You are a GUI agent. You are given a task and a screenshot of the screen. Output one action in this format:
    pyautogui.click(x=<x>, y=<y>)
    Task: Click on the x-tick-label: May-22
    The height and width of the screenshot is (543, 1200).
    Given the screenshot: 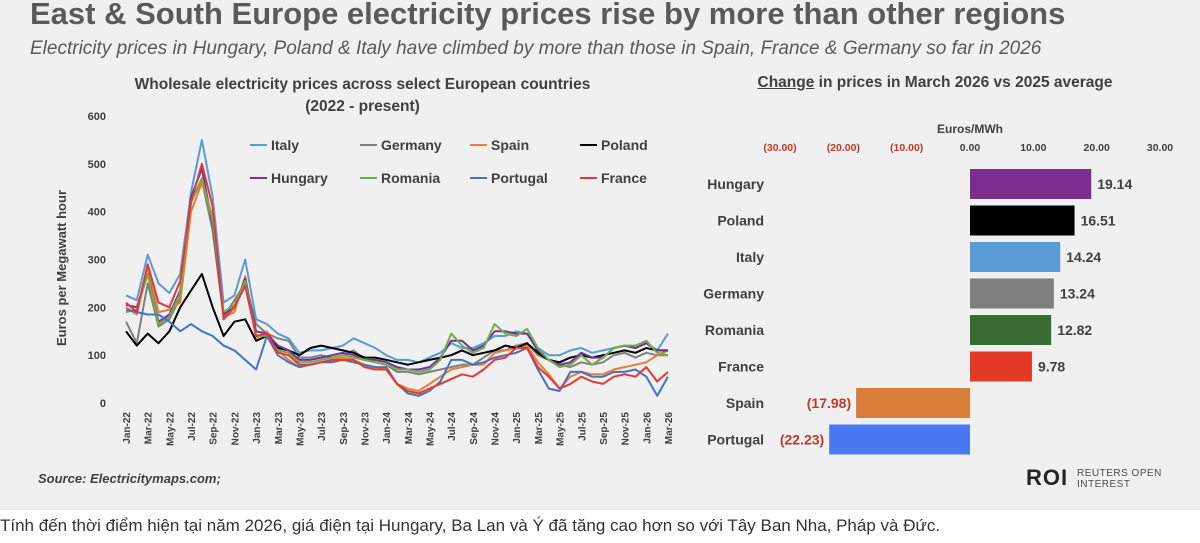 What is the action you would take?
    pyautogui.click(x=170, y=429)
    